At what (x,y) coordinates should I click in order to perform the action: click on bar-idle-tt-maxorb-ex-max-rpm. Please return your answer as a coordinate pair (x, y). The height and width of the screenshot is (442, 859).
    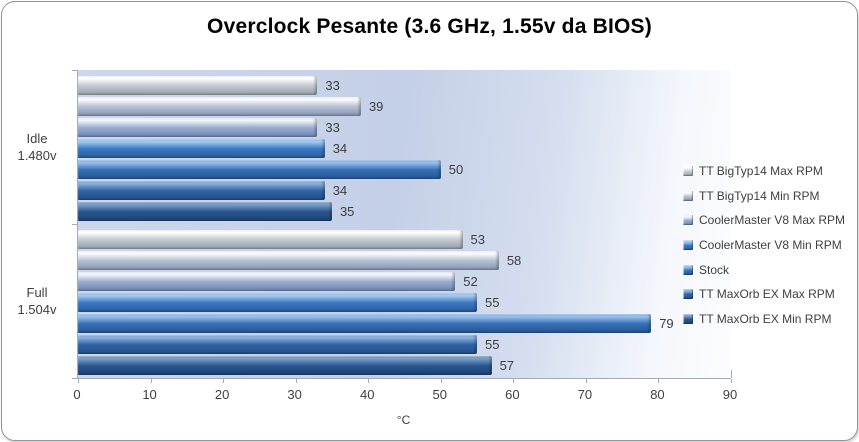
    Looking at the image, I should click on (201, 190).